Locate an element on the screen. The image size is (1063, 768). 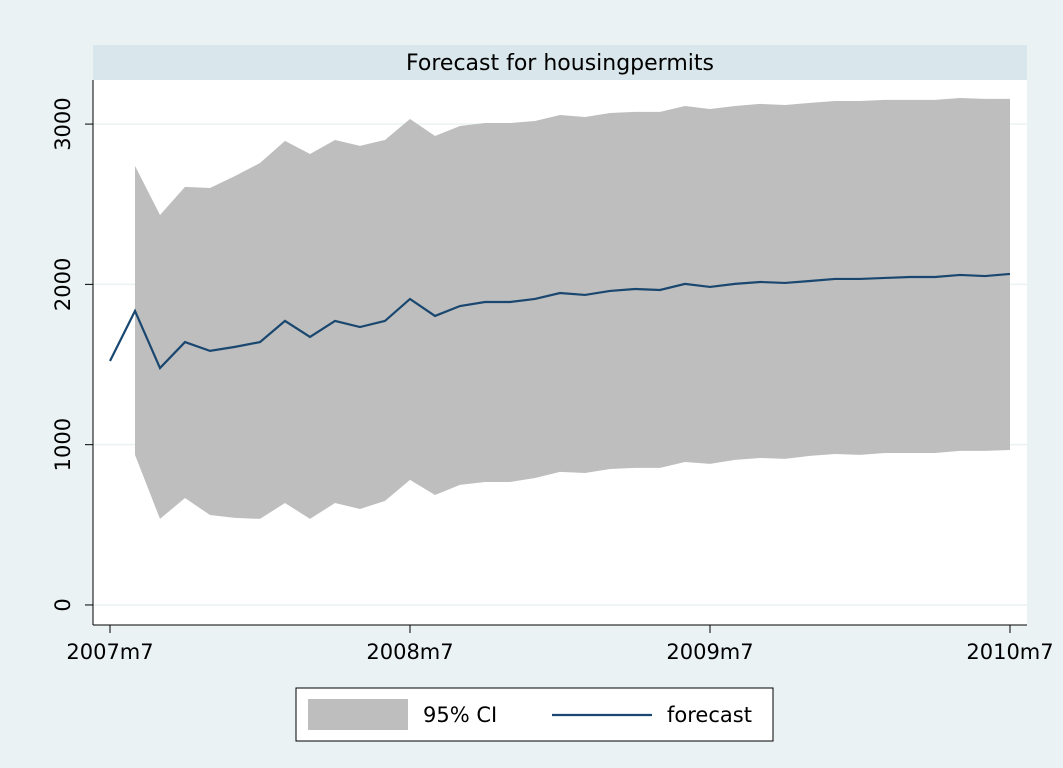
x-tick-label: 2009m7 is located at coordinates (709, 652).